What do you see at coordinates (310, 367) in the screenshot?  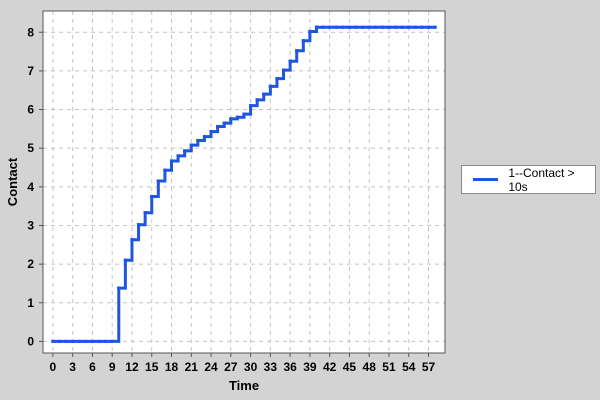 I see `x-tick-label: 39` at bounding box center [310, 367].